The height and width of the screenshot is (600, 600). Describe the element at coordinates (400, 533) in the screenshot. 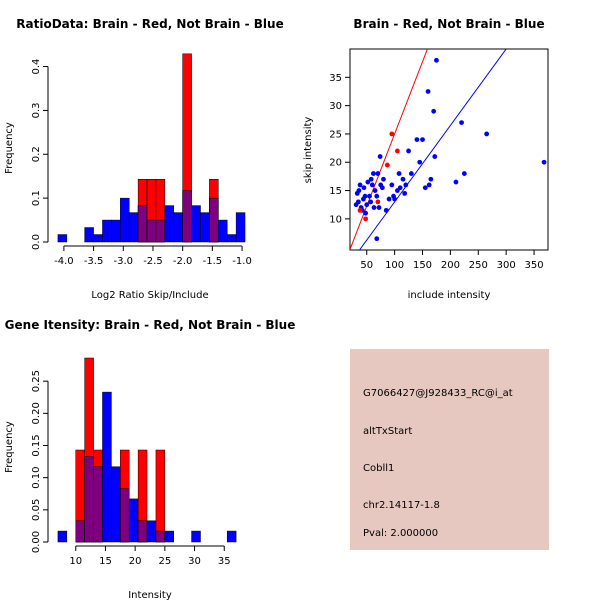

I see `p-value: Pval: 2.000000` at that location.